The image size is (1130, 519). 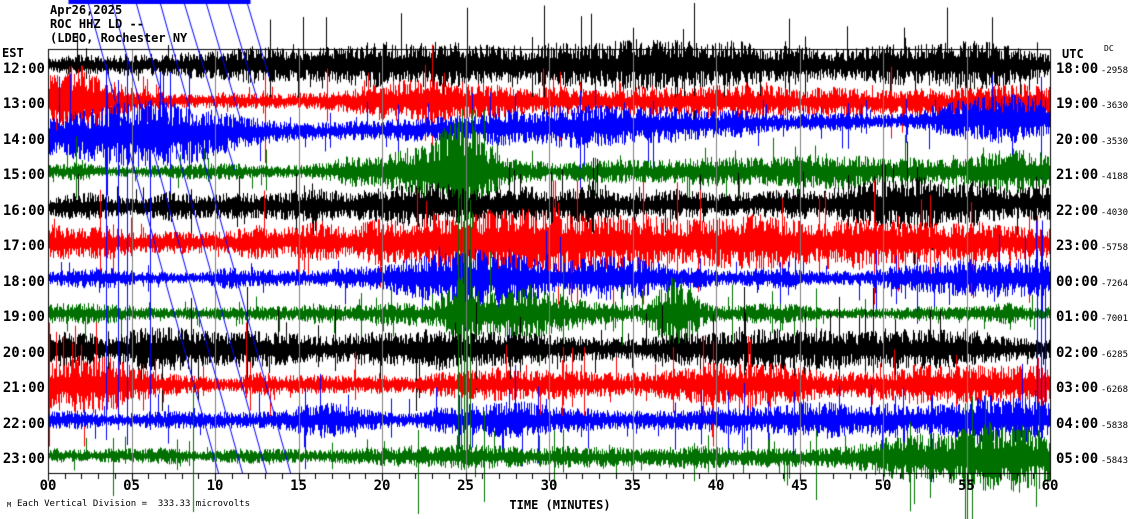 I want to click on utc-time-label: 21:00, so click(x=1077, y=175).